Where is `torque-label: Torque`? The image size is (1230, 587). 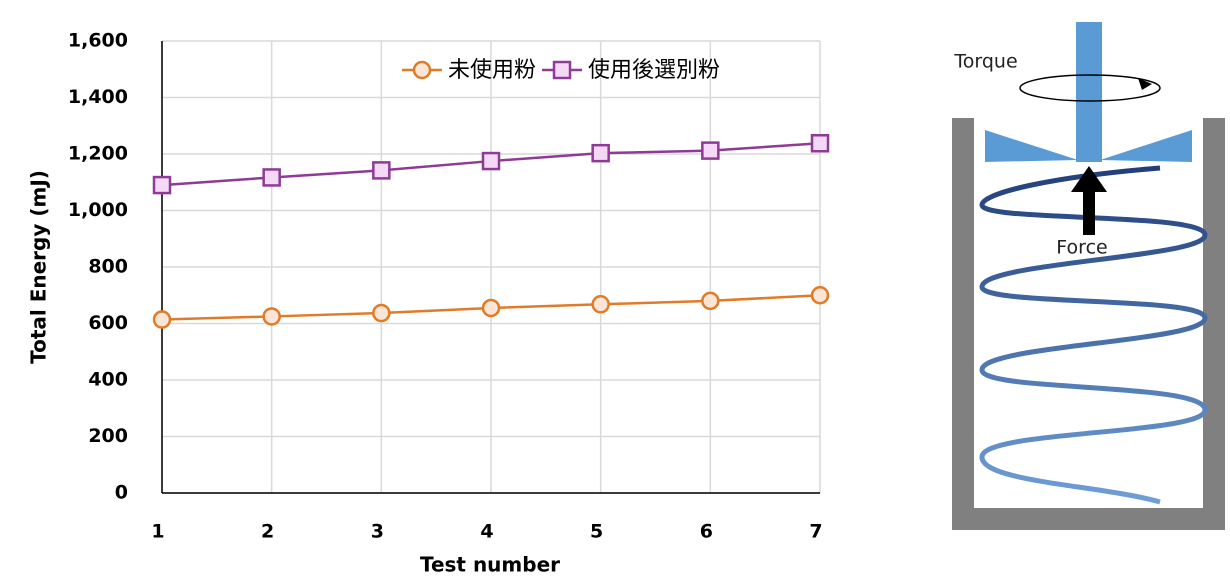
torque-label: Torque is located at coordinates (985, 62).